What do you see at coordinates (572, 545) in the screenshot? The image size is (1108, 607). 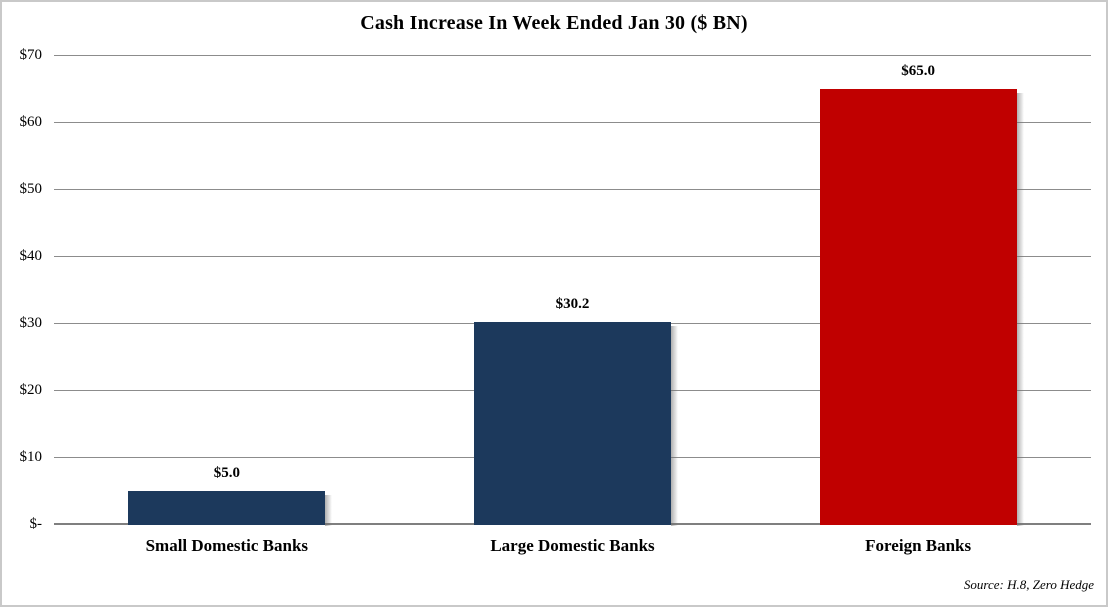 I see `x-axis-category-label: Large Domestic Banks` at bounding box center [572, 545].